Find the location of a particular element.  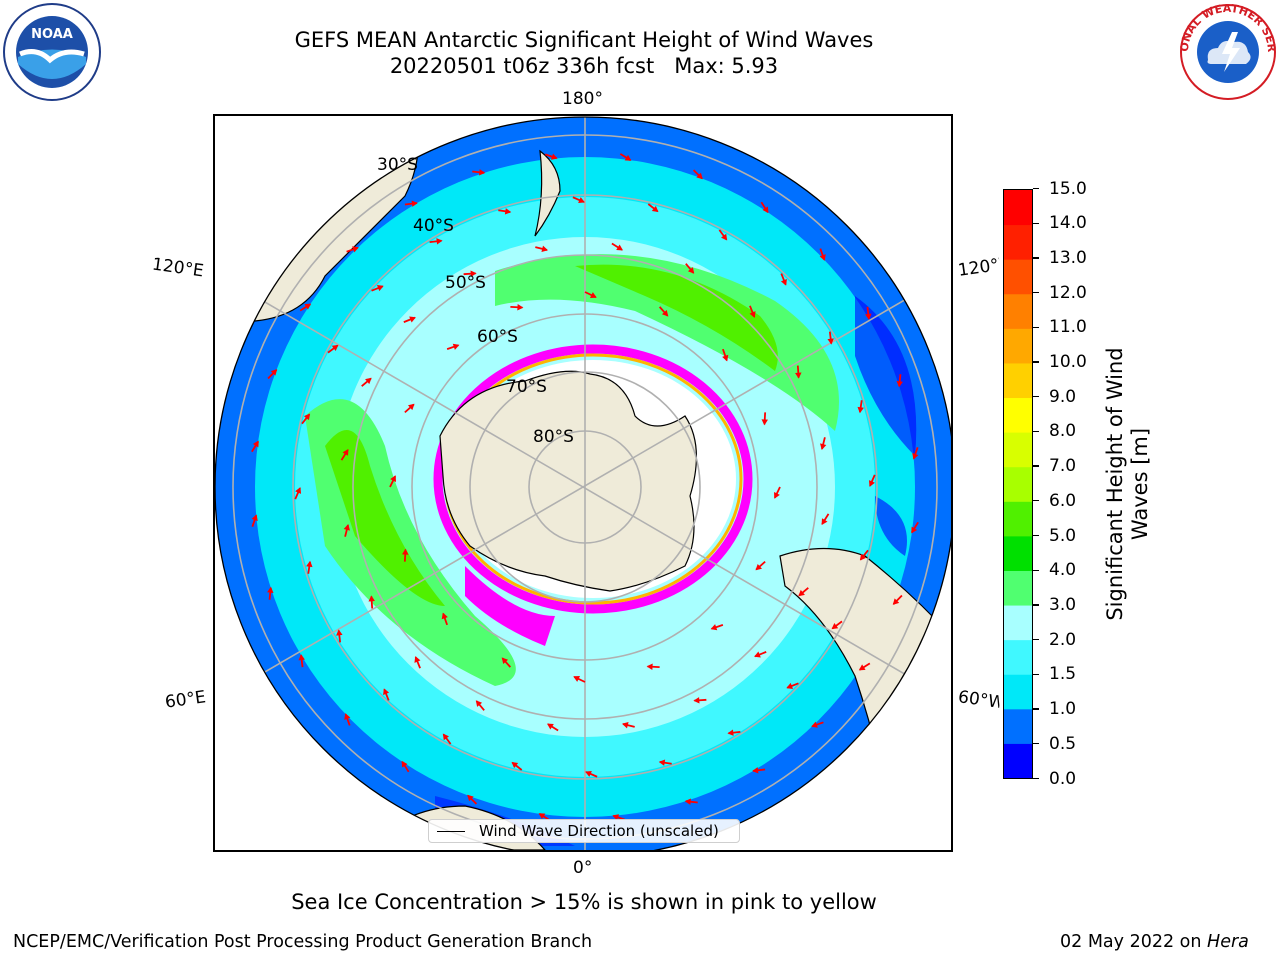

noaa-logo-text: NOAA is located at coordinates (52, 34).